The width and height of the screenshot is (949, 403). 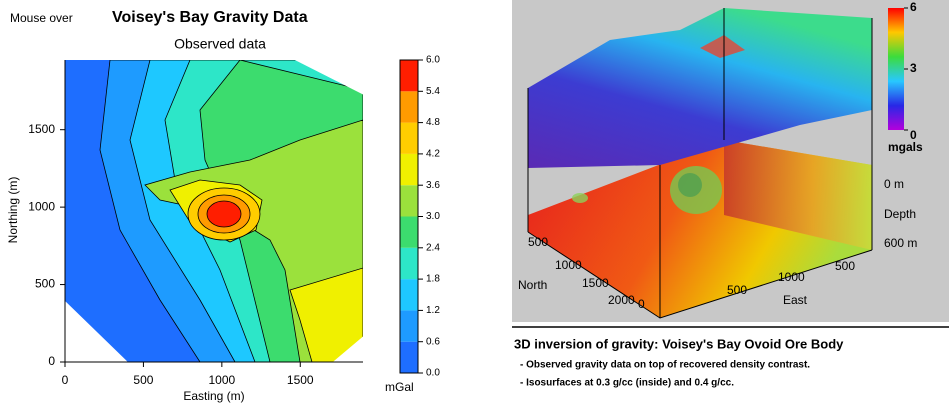 I want to click on colorbar-tick-label: 0, so click(x=913, y=135).